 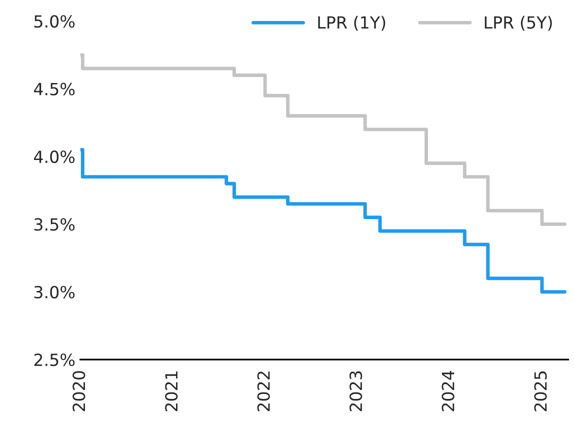 I want to click on y-tick-label: 4.0%, so click(x=54, y=157).